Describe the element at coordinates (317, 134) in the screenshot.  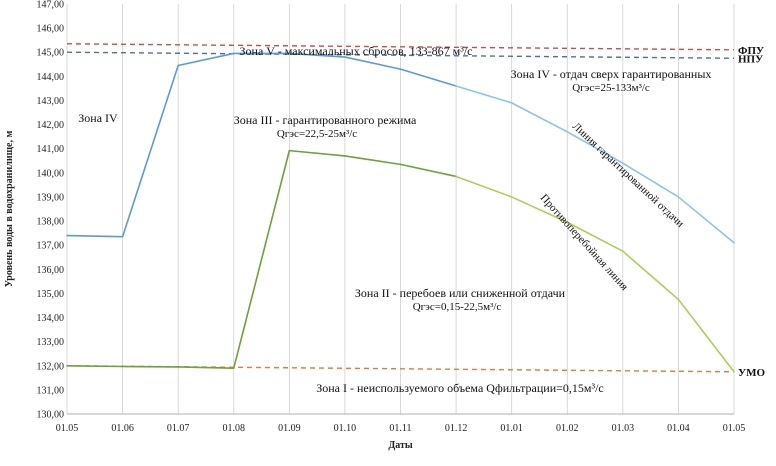
I see `zone-3-flow: Qгэс=22,5-25м³/с` at that location.